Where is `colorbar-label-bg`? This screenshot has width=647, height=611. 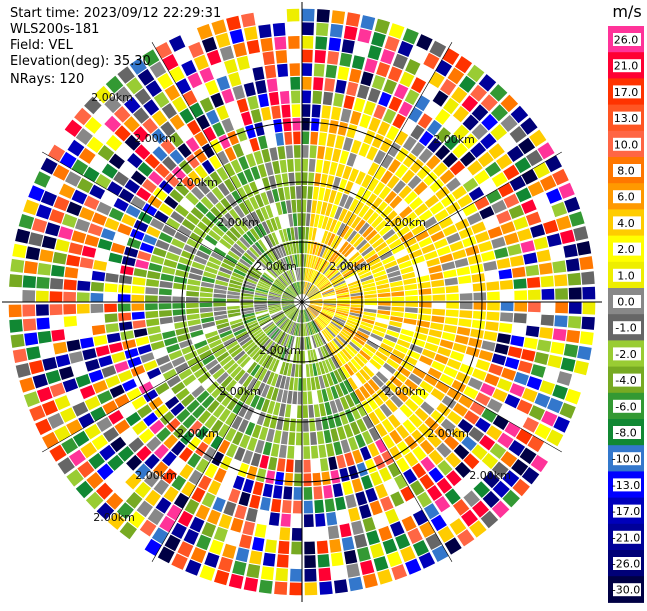 colorbar-label-bg is located at coordinates (627, 485).